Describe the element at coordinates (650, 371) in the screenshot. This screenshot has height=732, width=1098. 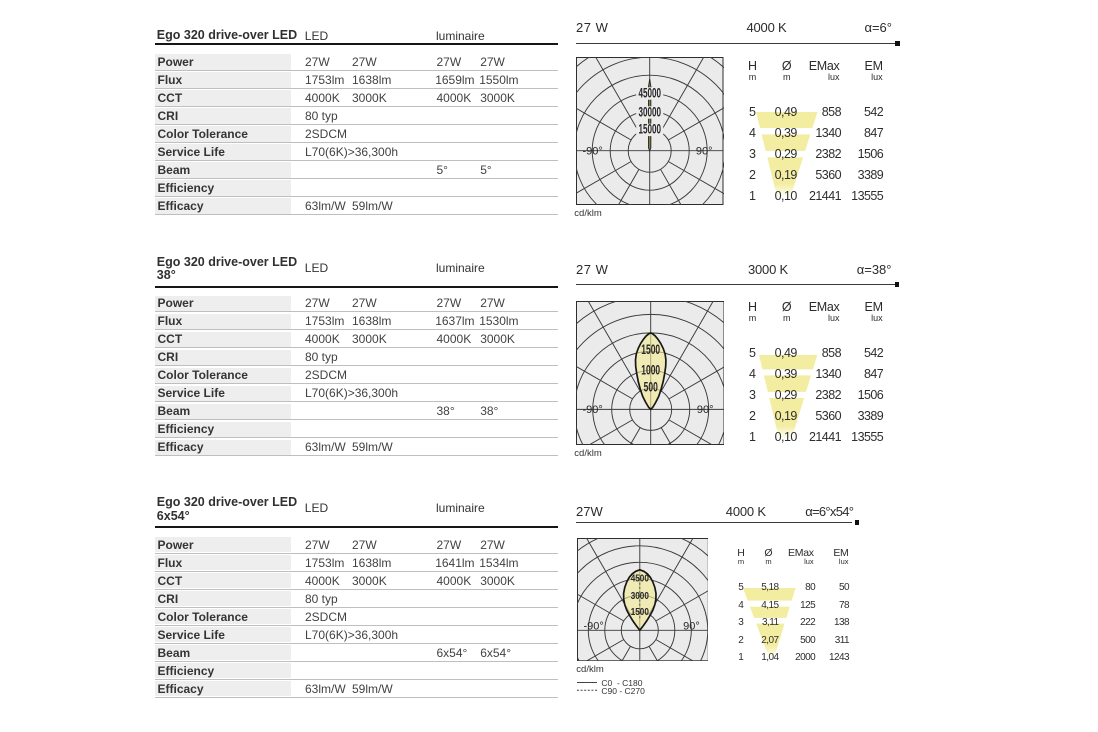
I see `svg-text: 1000` at that location.